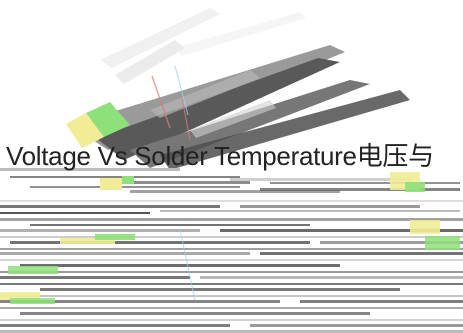 The image size is (463, 333). Describe the element at coordinates (220, 156) in the screenshot. I see `overlay-title-text: Voltage Vs Solder Temperature电压与` at that location.